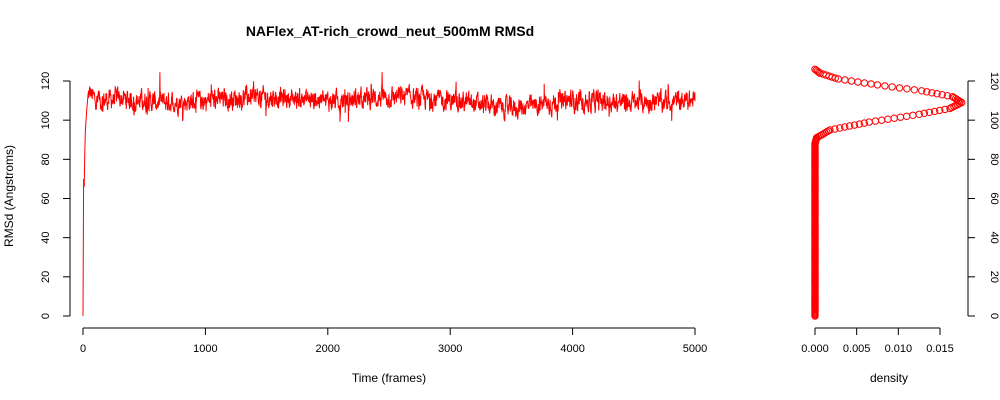 Image resolution: width=1000 pixels, height=400 pixels. What do you see at coordinates (46, 81) in the screenshot?
I see `y-tick-label: 120` at bounding box center [46, 81].